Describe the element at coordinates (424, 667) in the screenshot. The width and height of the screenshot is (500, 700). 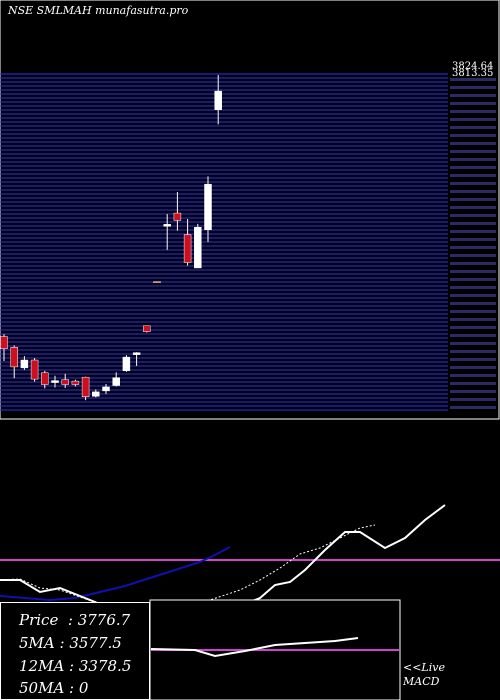
I see `live-label: <<Live` at that location.